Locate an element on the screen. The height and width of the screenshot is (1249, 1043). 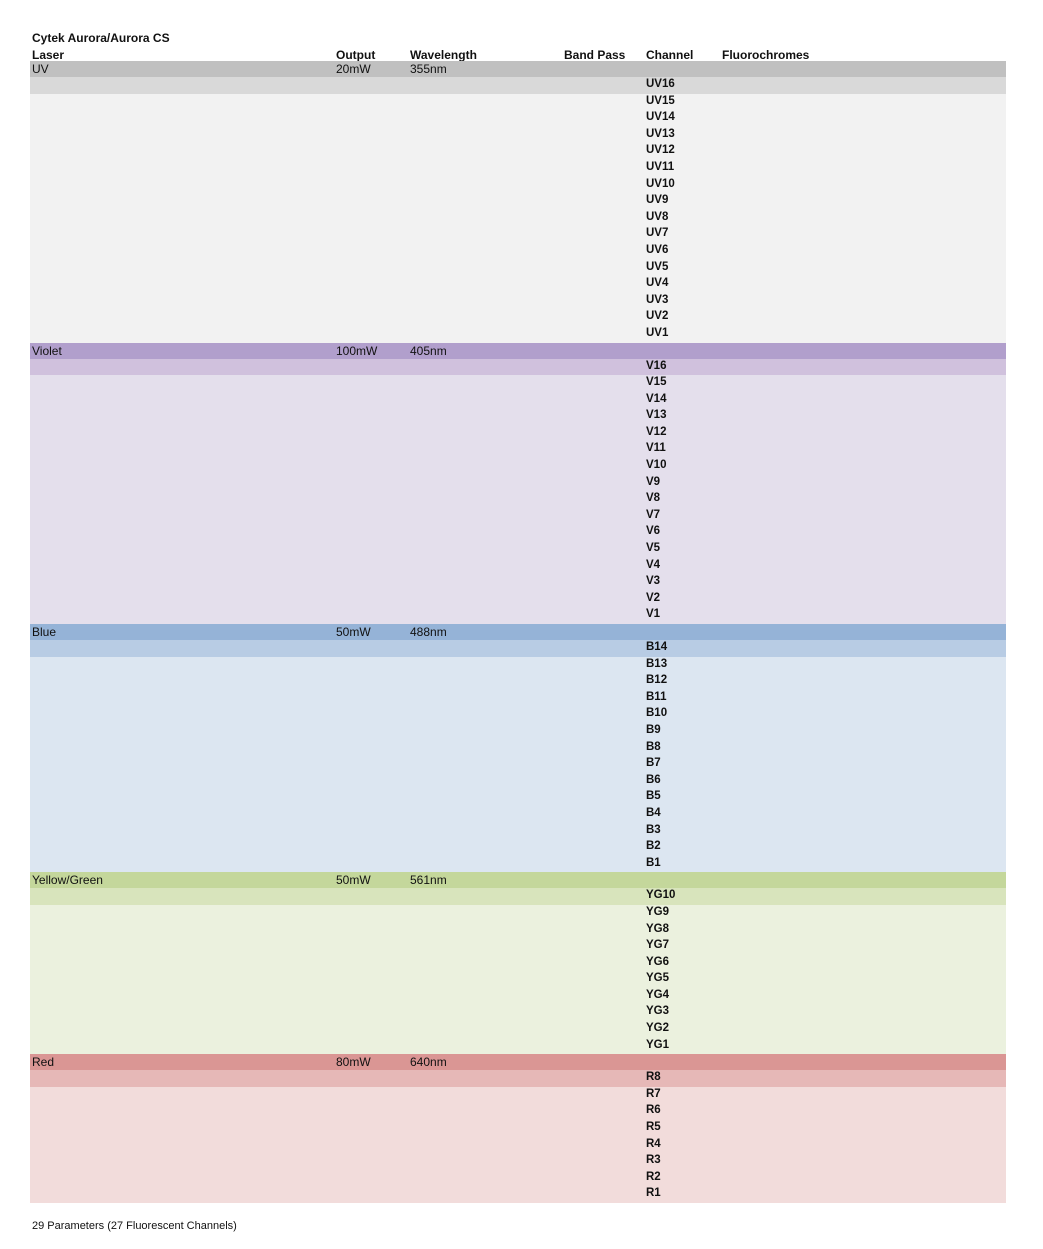
channel-label: YG2 is located at coordinates (658, 1028).